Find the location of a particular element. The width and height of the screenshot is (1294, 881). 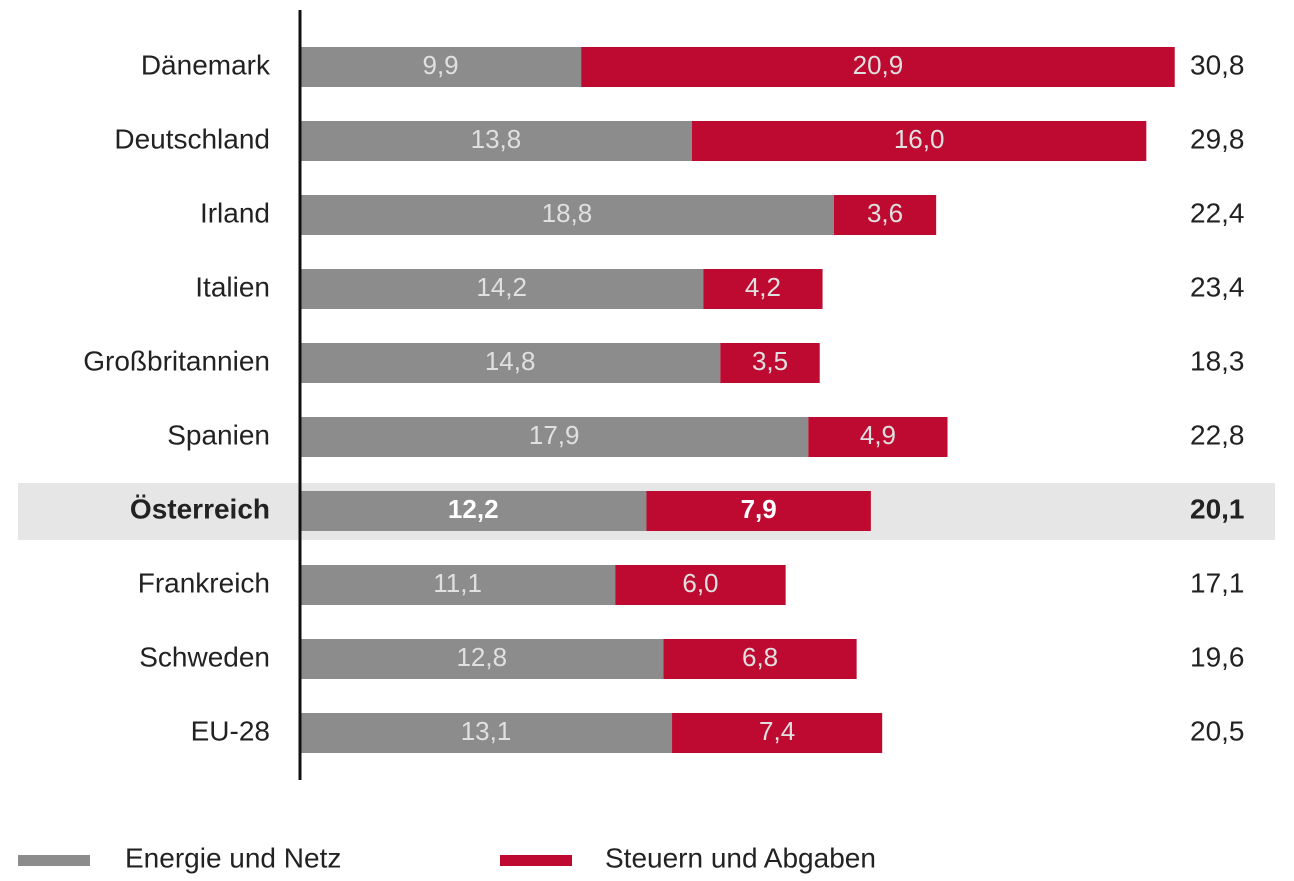

category-label: Schweden is located at coordinates (204, 656).